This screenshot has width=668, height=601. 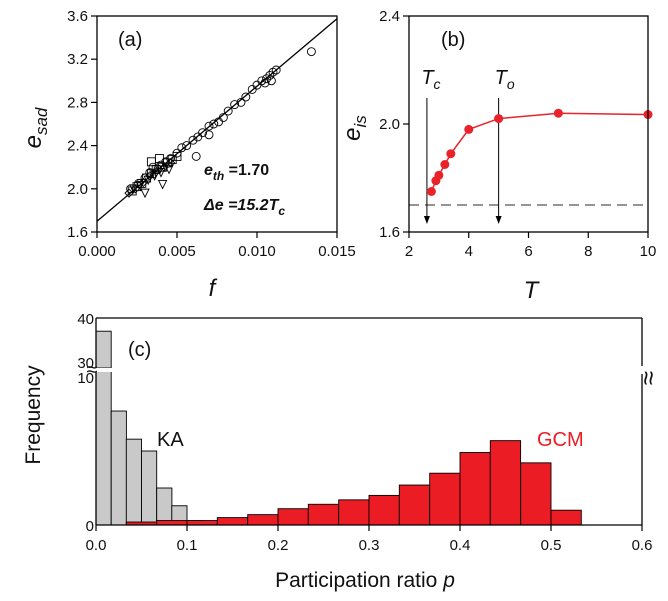 I want to click on y-axis-title-b-sub: is, so click(x=360, y=121).